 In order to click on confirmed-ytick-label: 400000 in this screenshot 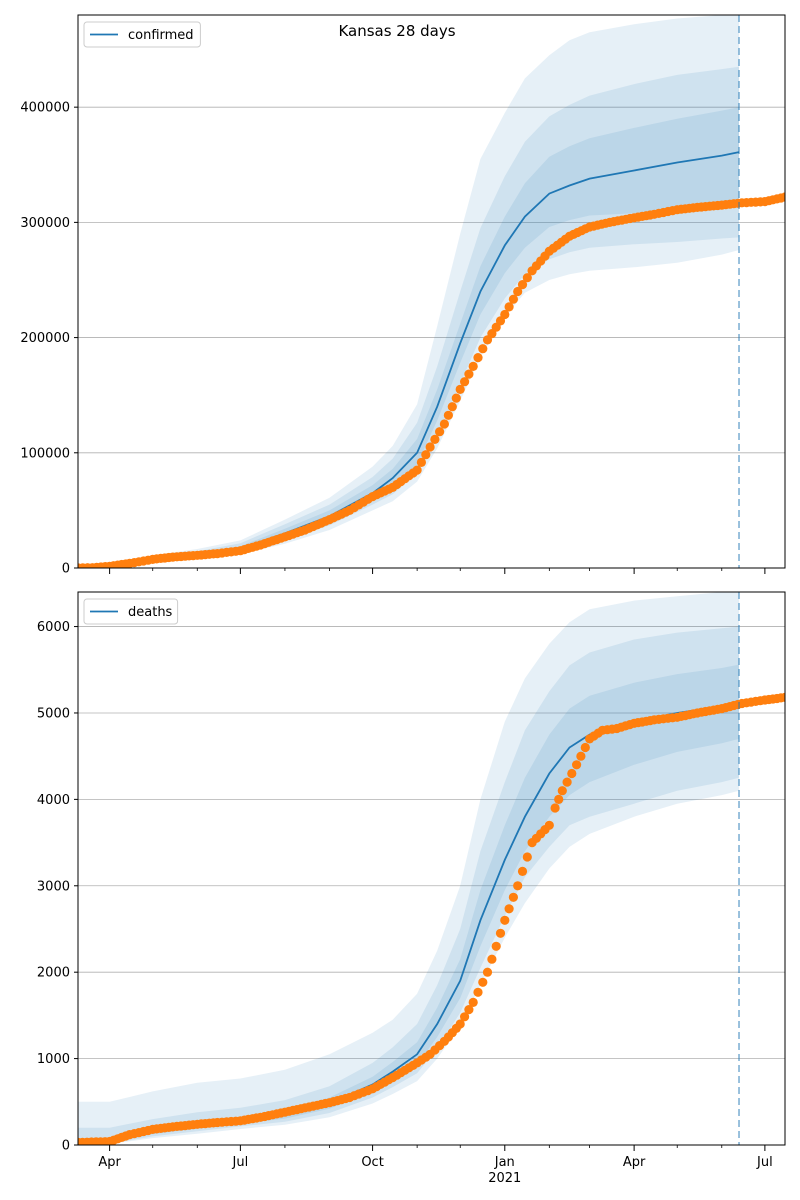, I will do `click(45, 108)`.